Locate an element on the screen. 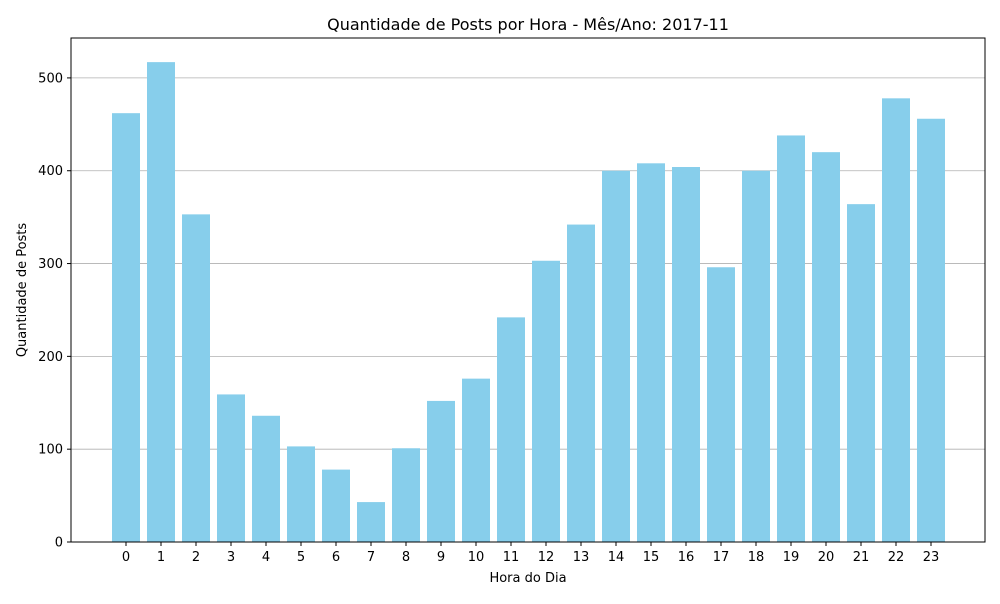  x-tick-label: 12 is located at coordinates (546, 557).